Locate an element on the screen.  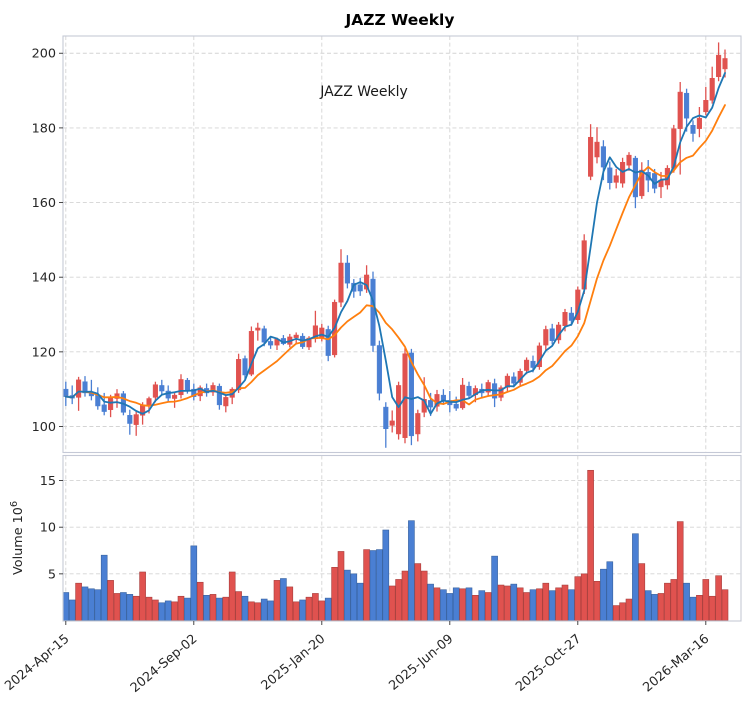
volume-axis-label: Volume 106 is located at coordinates (17, 538).